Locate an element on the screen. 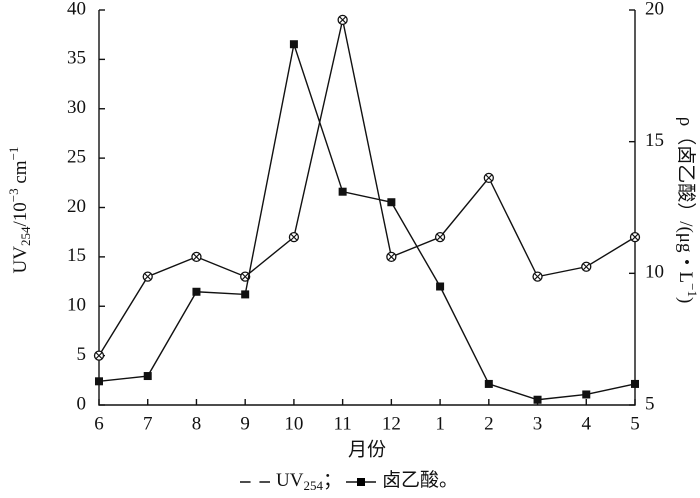 This screenshot has width=700, height=498. x-tick-label: 1 is located at coordinates (440, 423).